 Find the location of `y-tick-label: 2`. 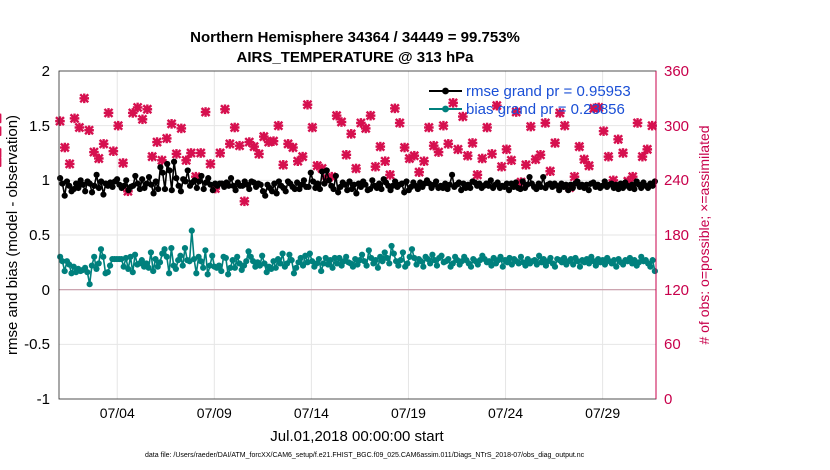

y-tick-label: 2 is located at coordinates (46, 71).